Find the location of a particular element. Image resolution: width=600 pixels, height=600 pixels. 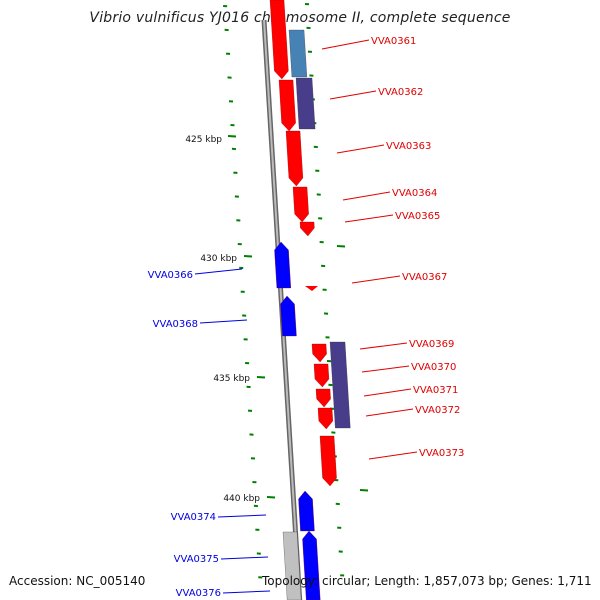

gene-label: VVA0362 is located at coordinates (400, 92).